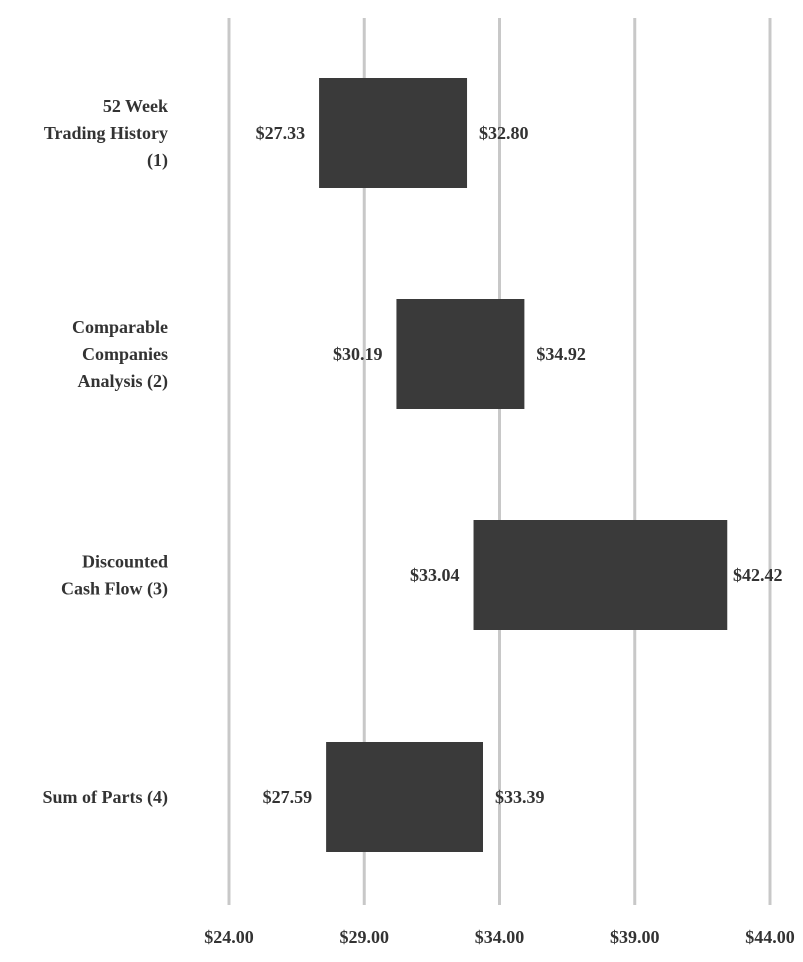 This screenshot has height=962, width=803. I want to click on low-value-label: $27.59, so click(288, 797).